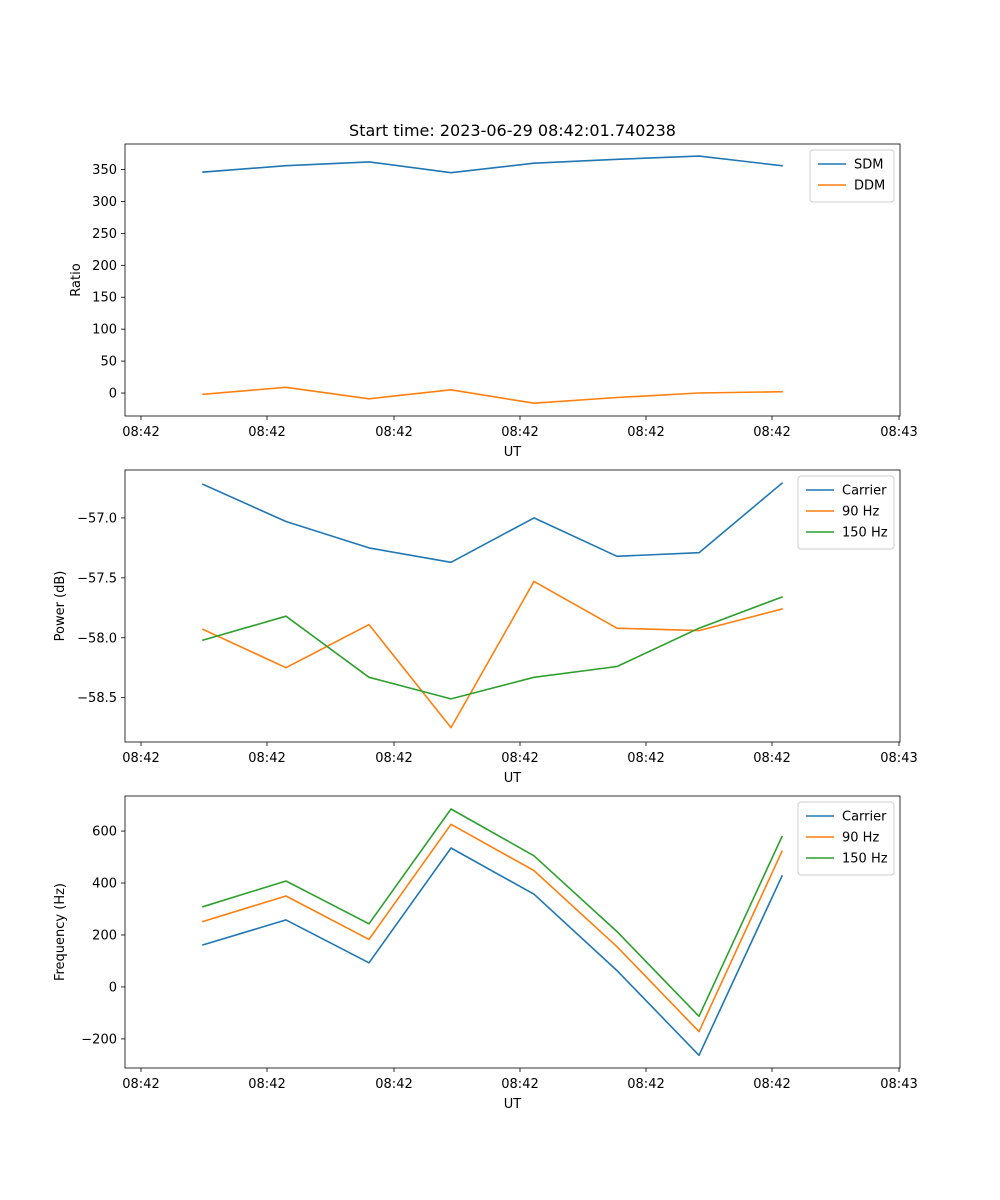 Image resolution: width=1000 pixels, height=1200 pixels. What do you see at coordinates (104, 884) in the screenshot?
I see `y-tick-label: 400` at bounding box center [104, 884].